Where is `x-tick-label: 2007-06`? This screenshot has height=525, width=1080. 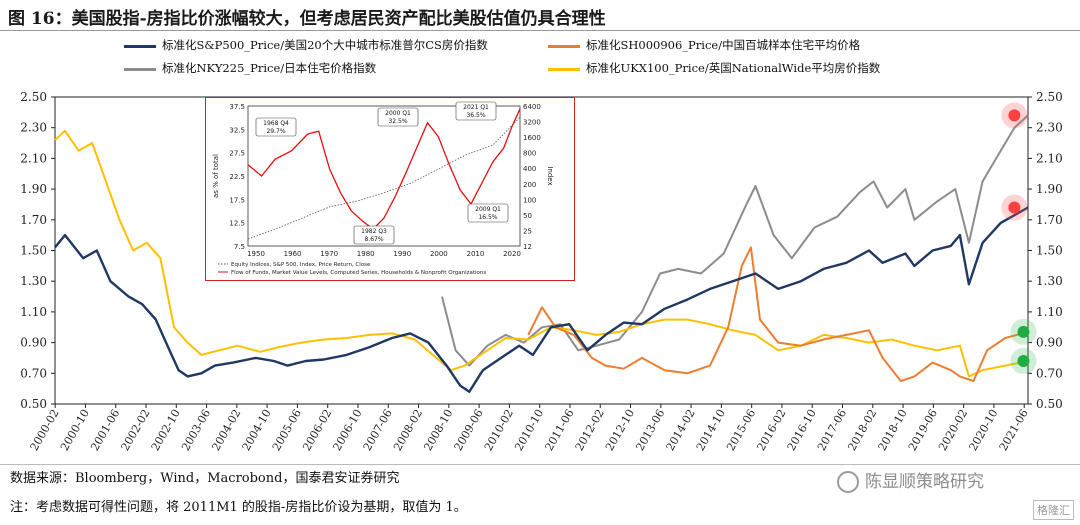 x-tick-label: 2007-06 is located at coordinates (378, 430).